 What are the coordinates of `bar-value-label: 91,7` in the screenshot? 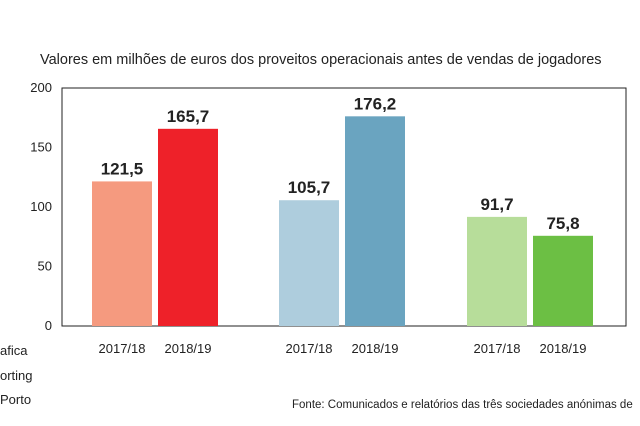 It's located at (496, 204).